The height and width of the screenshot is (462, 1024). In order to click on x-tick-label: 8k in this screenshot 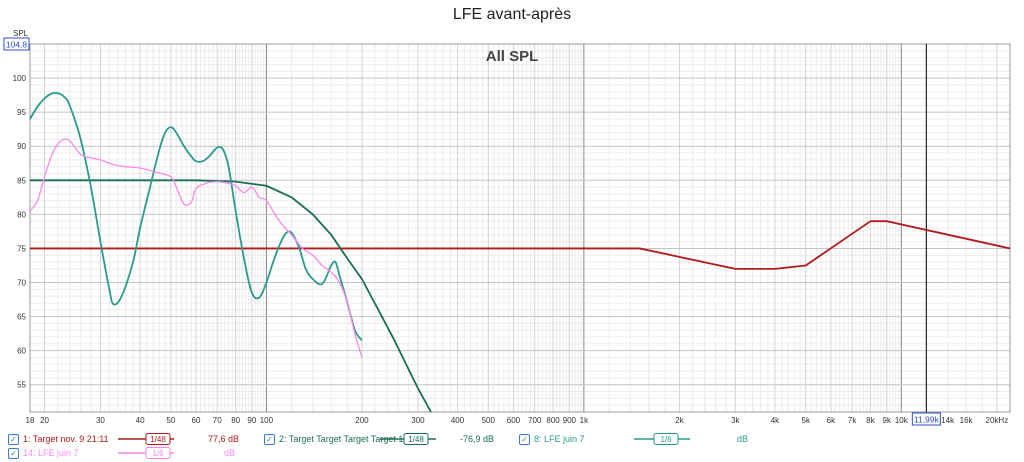, I will do `click(870, 420)`.